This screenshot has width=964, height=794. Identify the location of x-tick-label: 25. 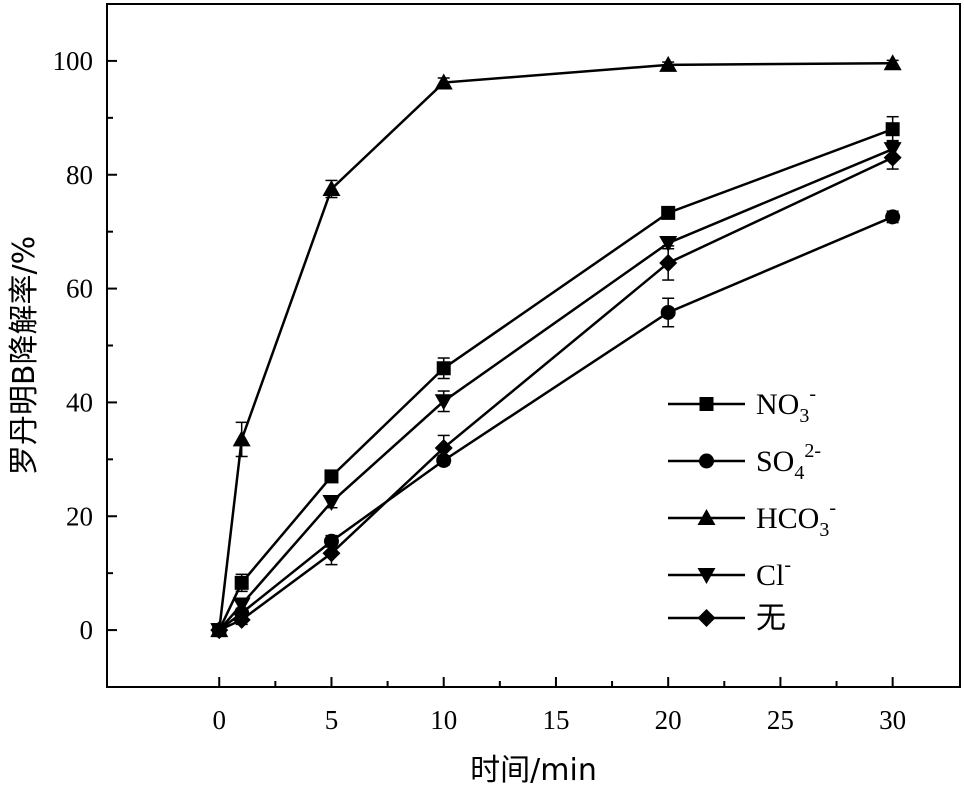
(780, 720).